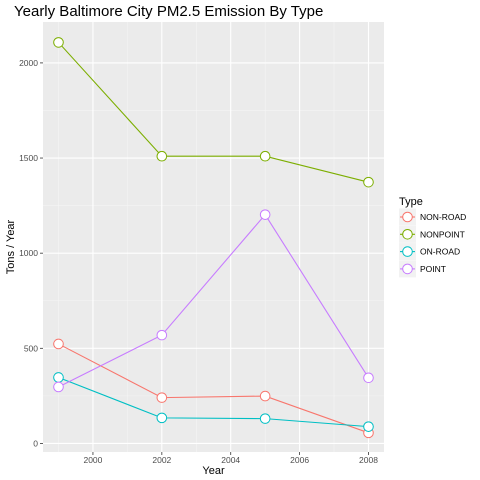  Describe the element at coordinates (92, 460) in the screenshot. I see `x-tick-label: 2000` at that location.